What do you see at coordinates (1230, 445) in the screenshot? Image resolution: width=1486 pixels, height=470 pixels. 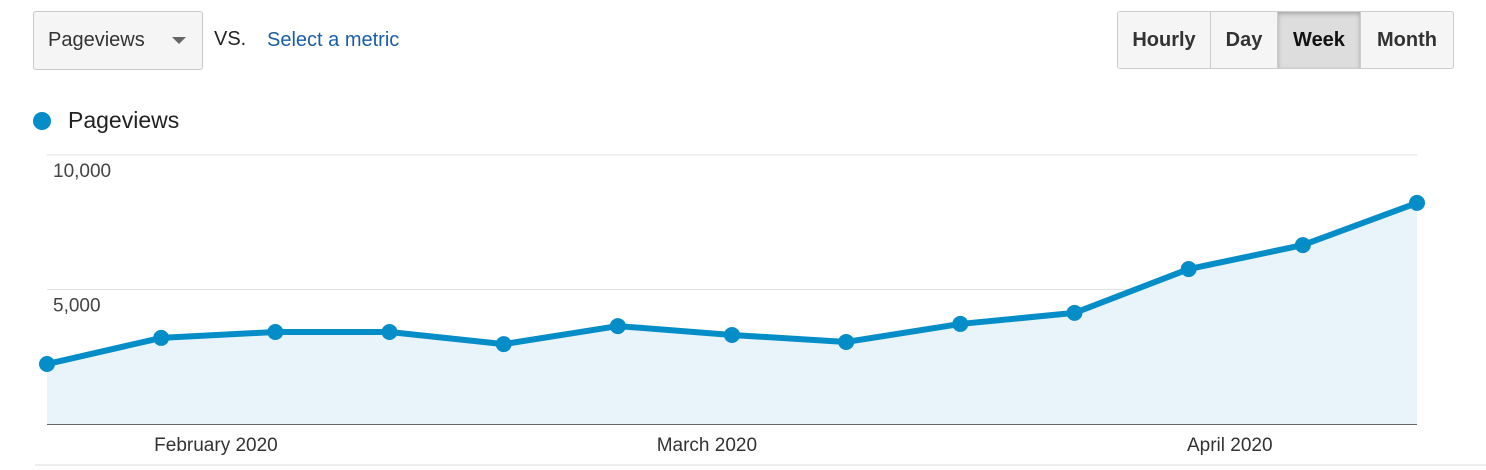 I see `x-tick-label: April 2020` at bounding box center [1230, 445].